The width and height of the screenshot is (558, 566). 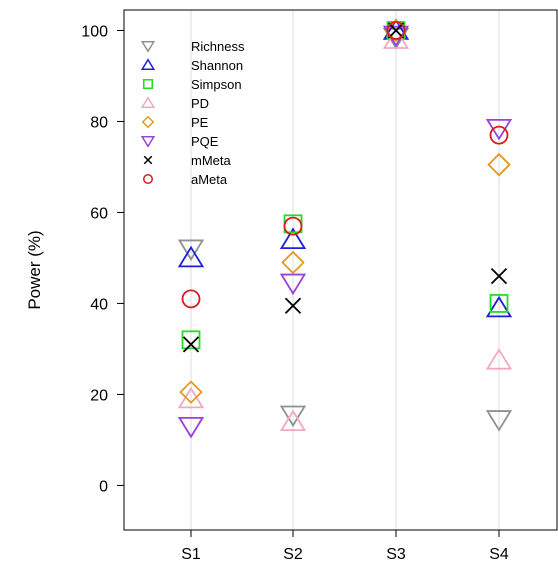 What do you see at coordinates (99, 122) in the screenshot?
I see `y-tick-label: 80` at bounding box center [99, 122].